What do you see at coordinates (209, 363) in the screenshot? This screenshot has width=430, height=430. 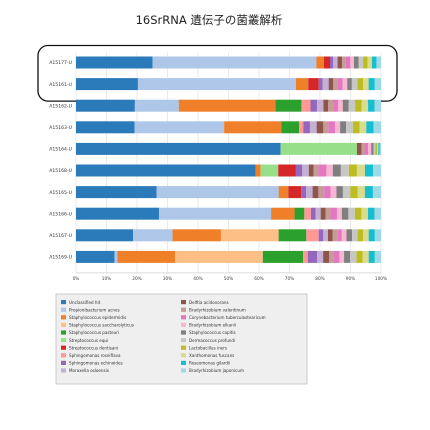 I see `legend-label: Roseomonas gilardii` at bounding box center [209, 363].